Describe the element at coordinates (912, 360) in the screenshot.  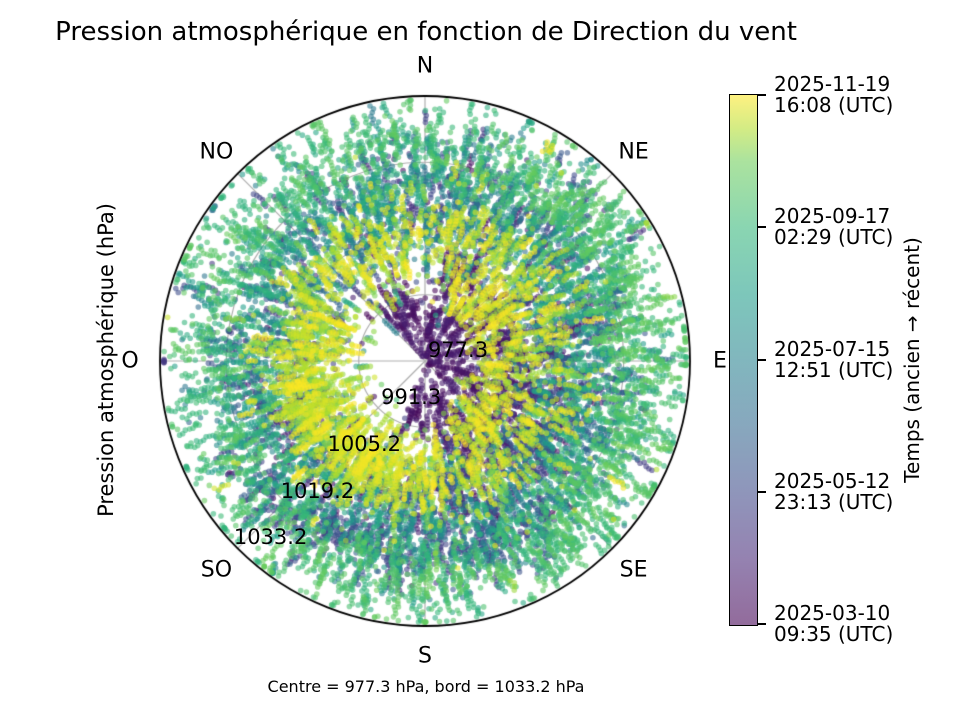
I see `colorbar-label: Temps (ancien → récent)` at that location.